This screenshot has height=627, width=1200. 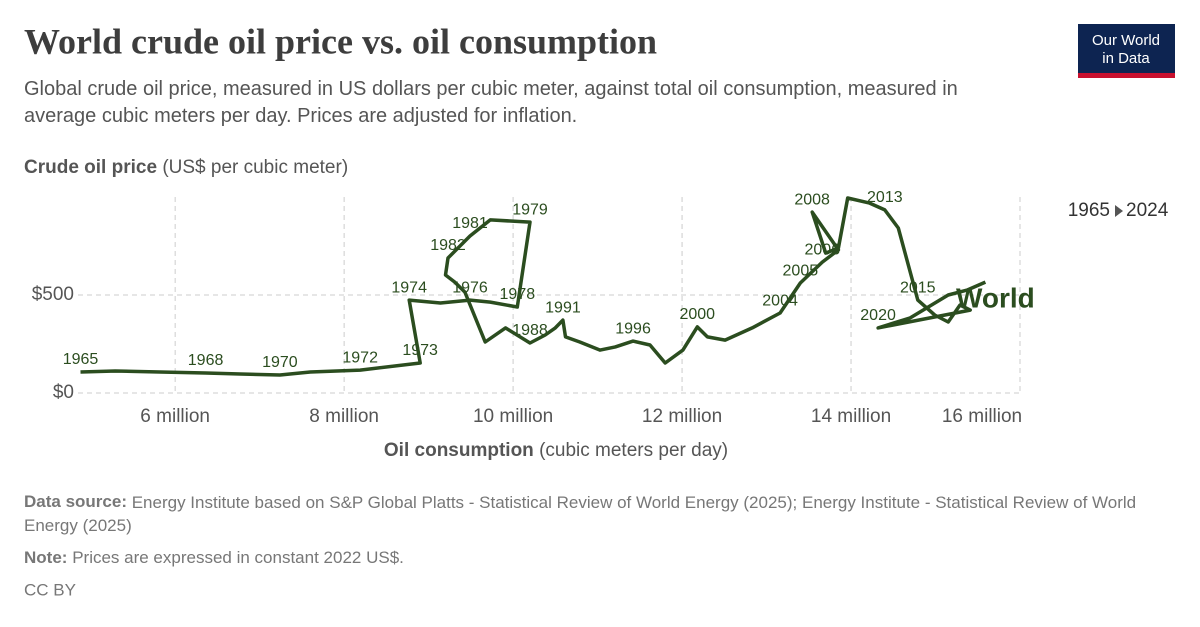 What do you see at coordinates (45, 557) in the screenshot?
I see `note-bold: Note:` at bounding box center [45, 557].